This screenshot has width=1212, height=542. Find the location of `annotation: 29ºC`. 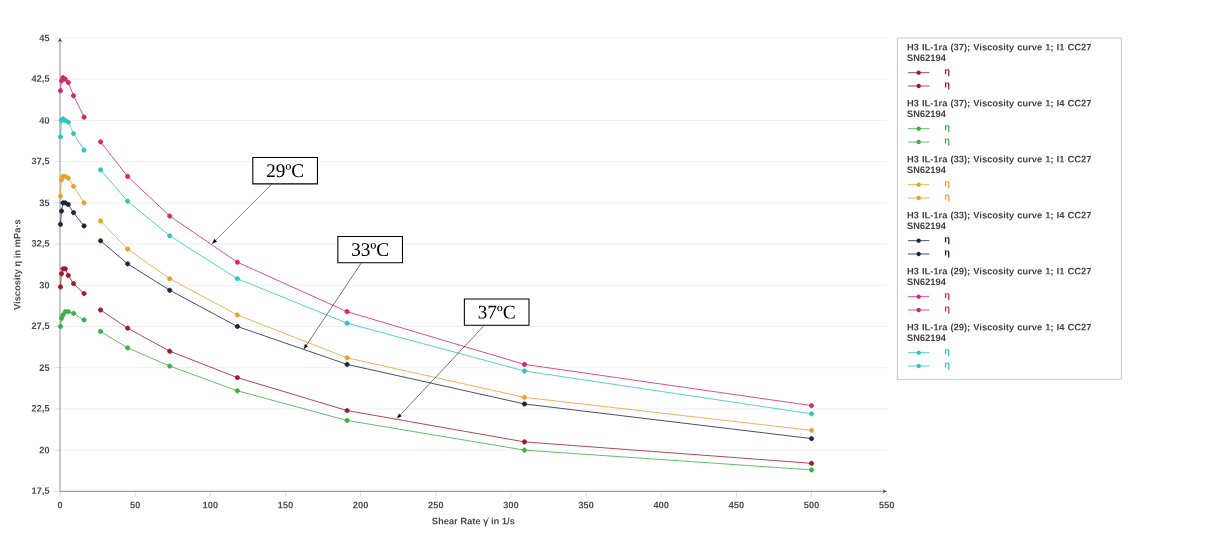

annotation: 29ºC is located at coordinates (285, 171).